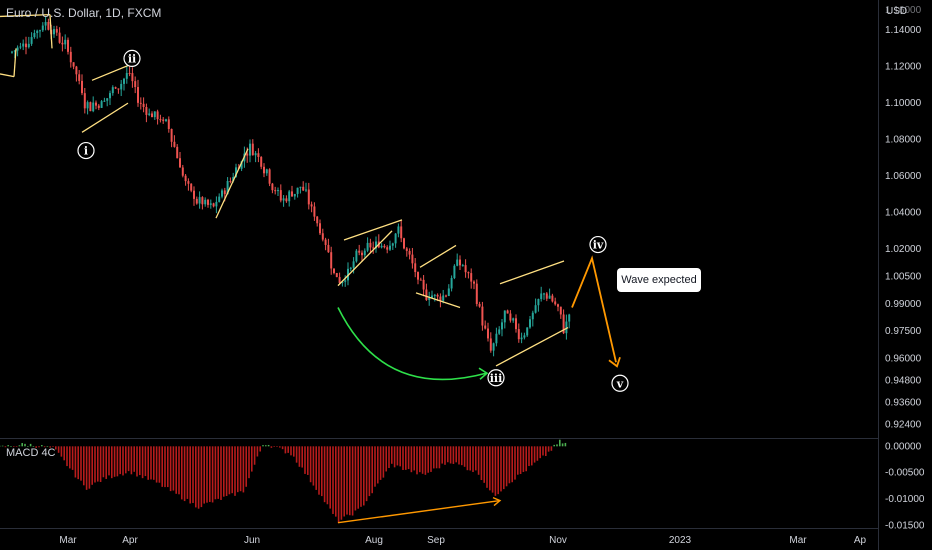  Describe the element at coordinates (483, 373) in the screenshot. I see `curved-arrow-head` at that location.